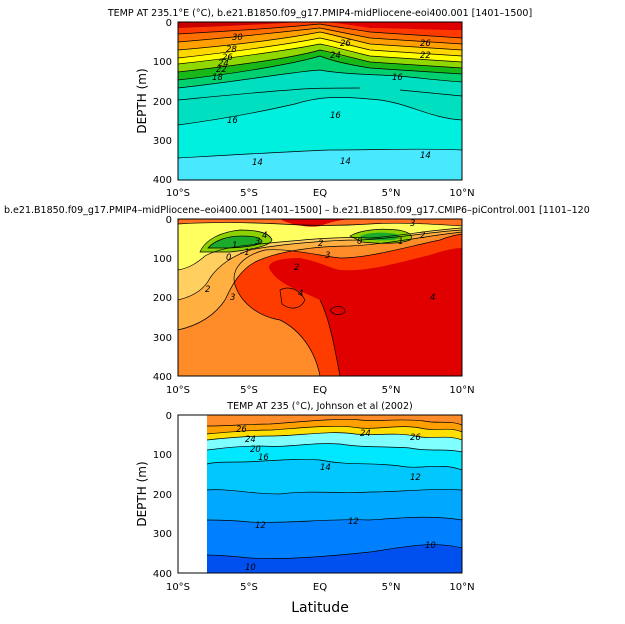 The image size is (625, 624). I want to click on p2-xtick-1: 5°S, so click(249, 390).